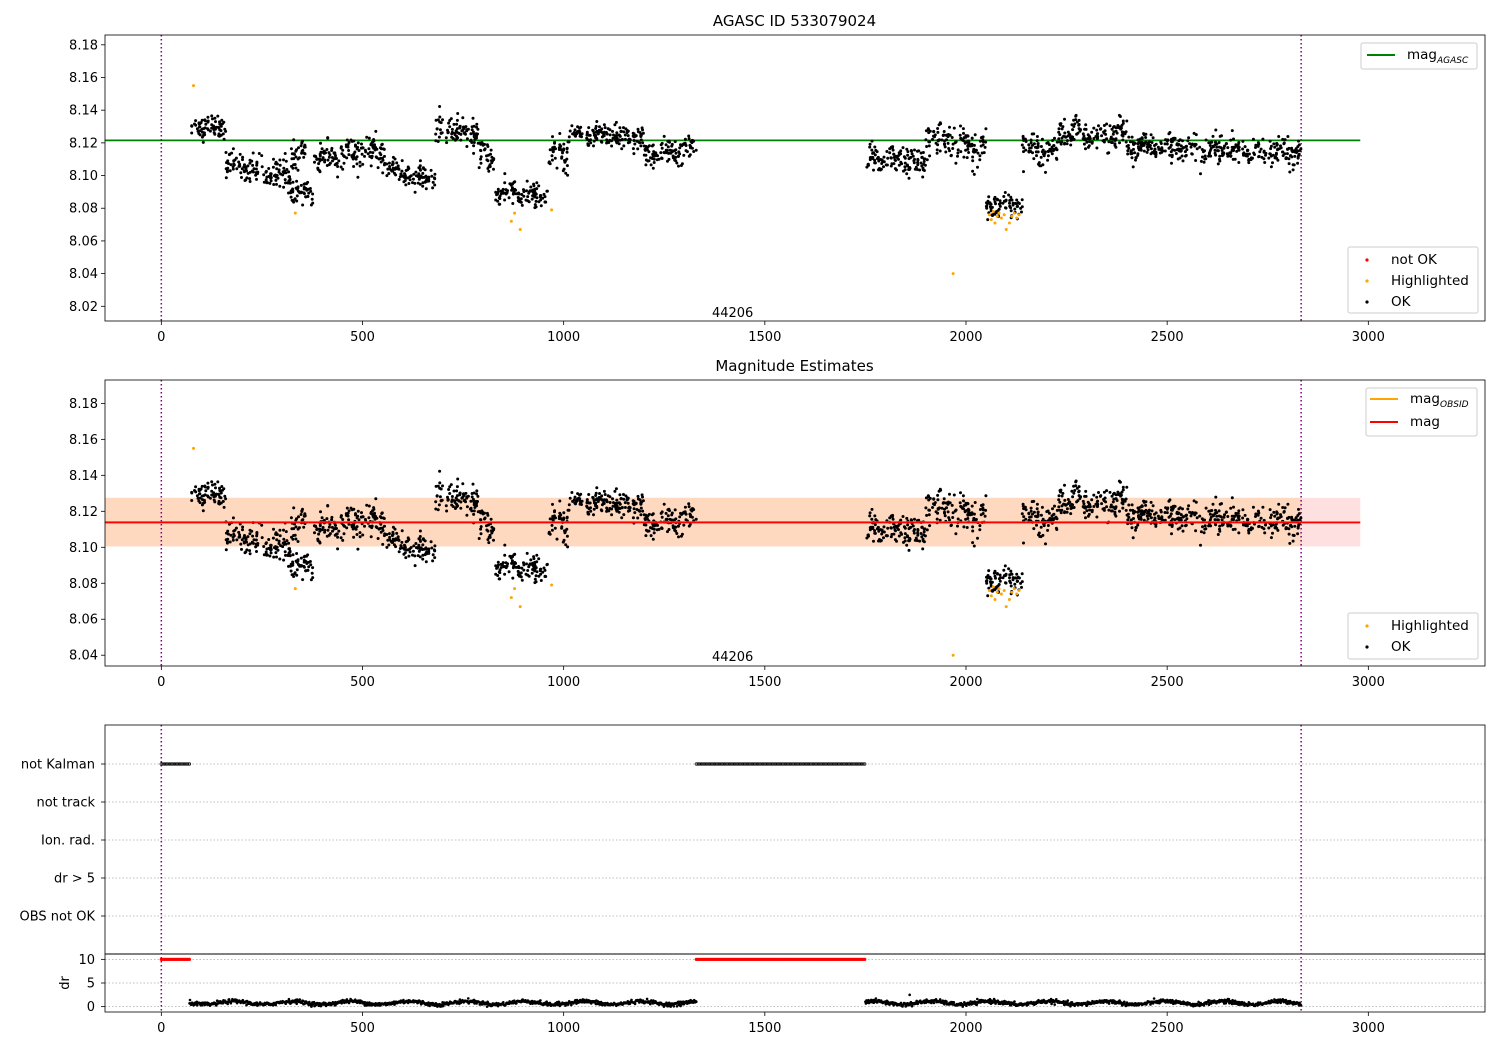 The height and width of the screenshot is (1050, 1500). What do you see at coordinates (1413, 280) in the screenshot?
I see `agasc-legend-status: not OK Highlighted OK` at bounding box center [1413, 280].